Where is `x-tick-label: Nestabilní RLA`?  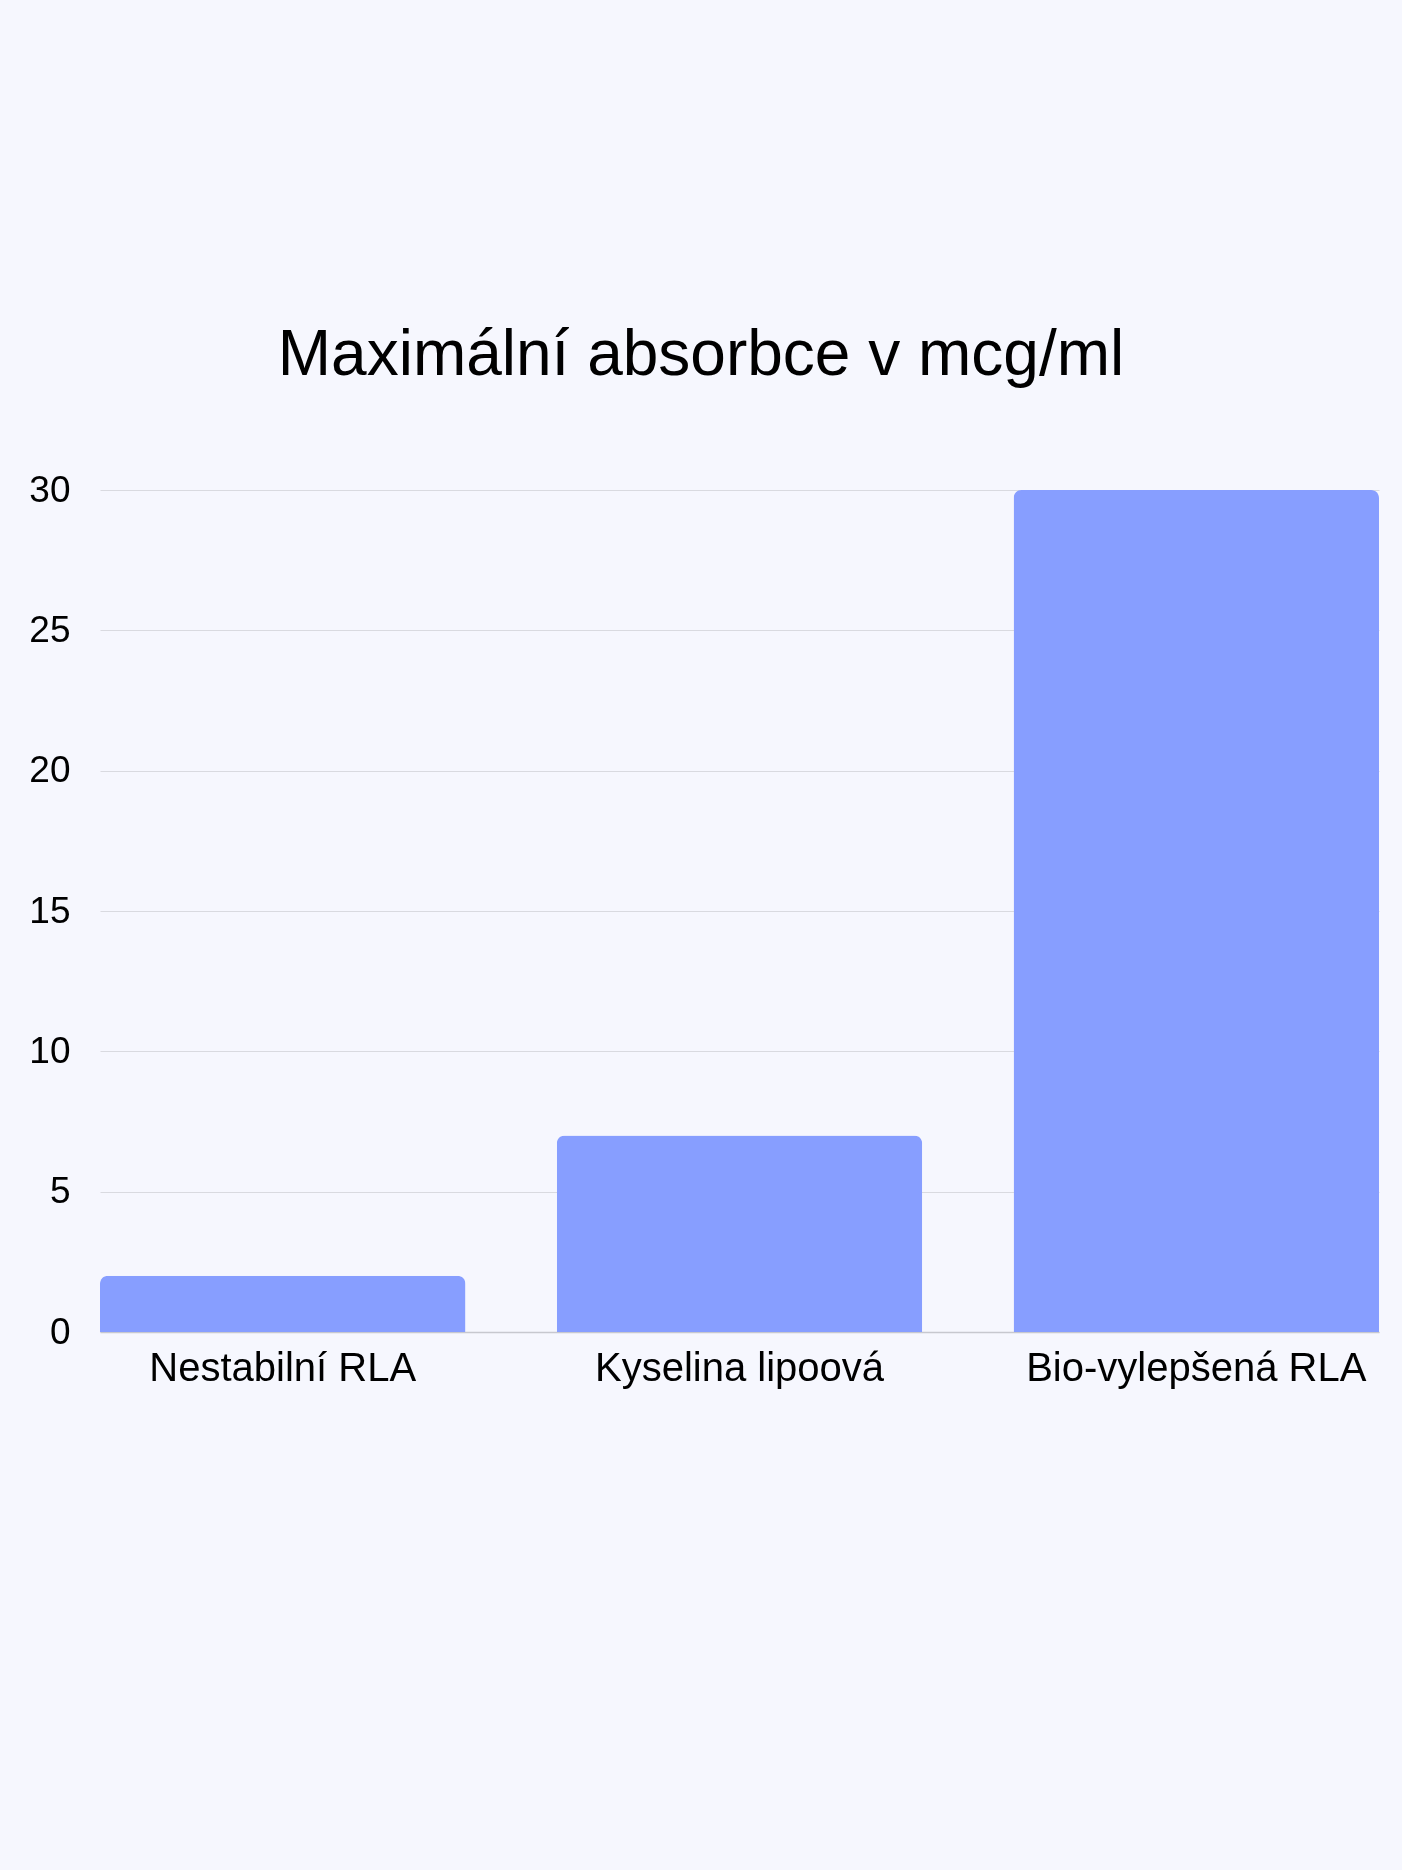 x-tick-label: Nestabilní RLA is located at coordinates (283, 1366).